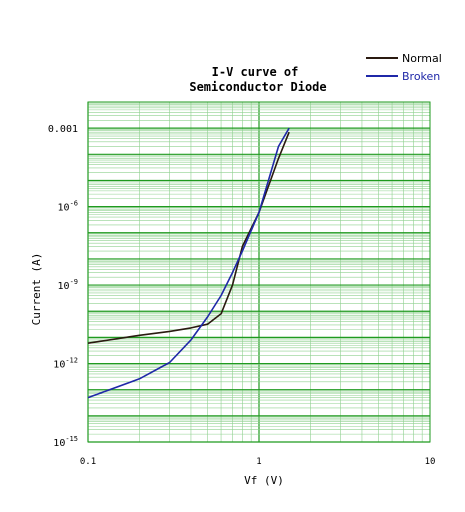 The height and width of the screenshot is (512, 465). What do you see at coordinates (430, 462) in the screenshot?
I see `x-tick-label: 10` at bounding box center [430, 462].